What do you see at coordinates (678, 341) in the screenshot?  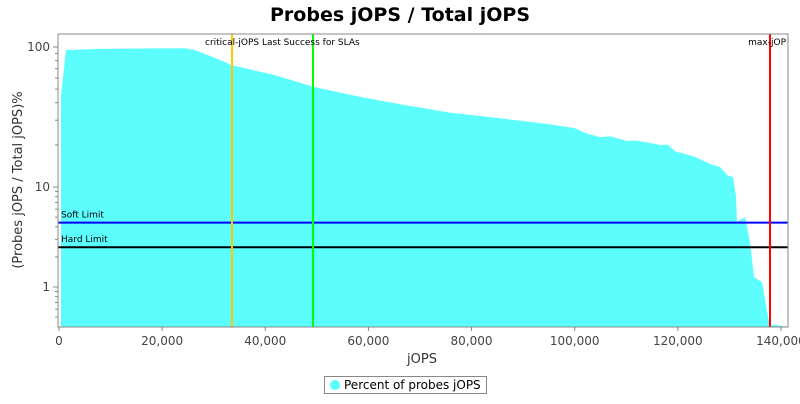 I see `x-tick-label: 120,000` at bounding box center [678, 341].